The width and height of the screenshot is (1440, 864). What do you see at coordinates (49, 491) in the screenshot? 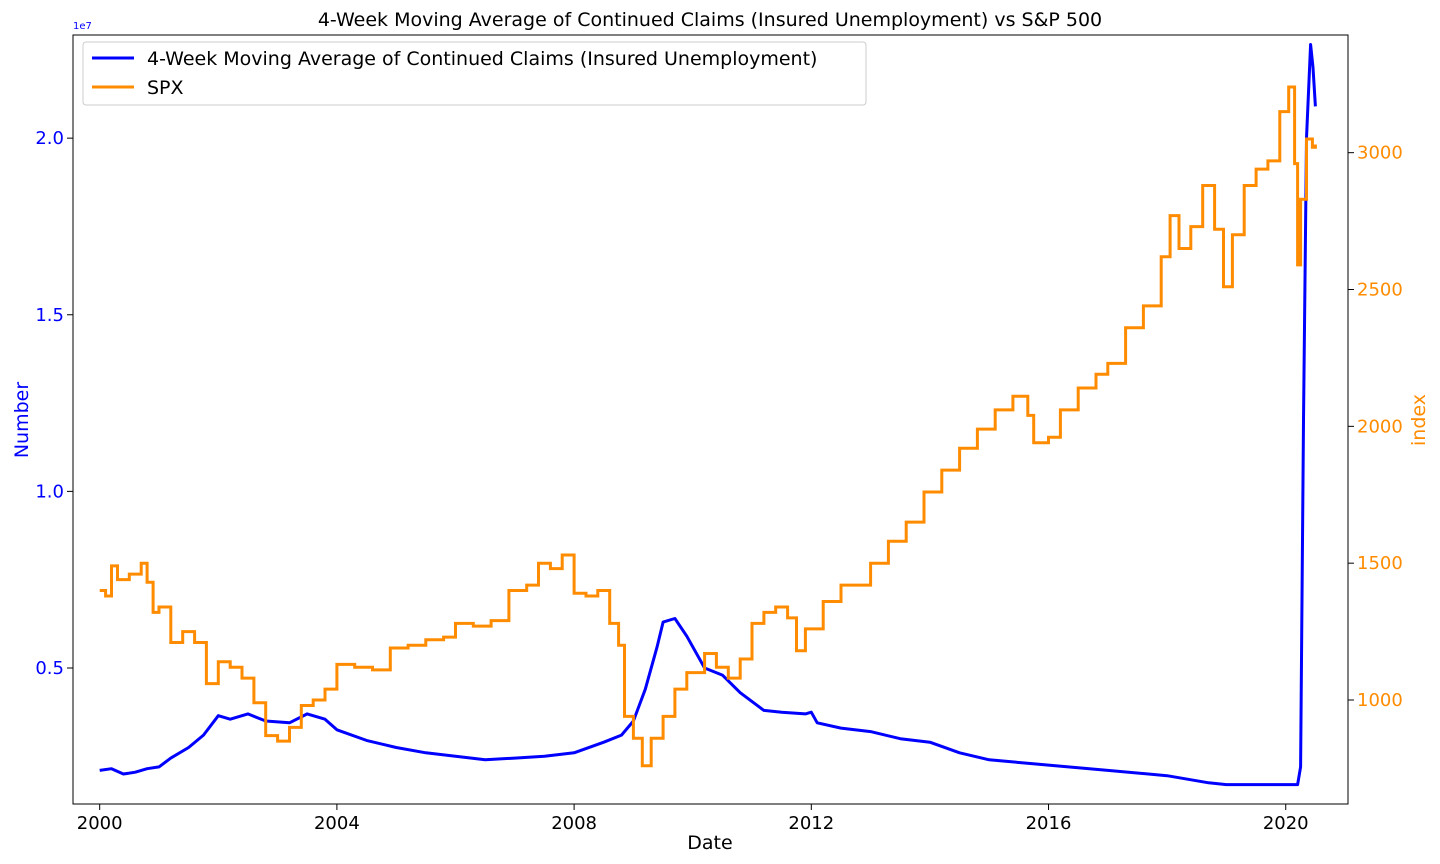
I see `y-left-tick-label: 1.0` at bounding box center [49, 491].